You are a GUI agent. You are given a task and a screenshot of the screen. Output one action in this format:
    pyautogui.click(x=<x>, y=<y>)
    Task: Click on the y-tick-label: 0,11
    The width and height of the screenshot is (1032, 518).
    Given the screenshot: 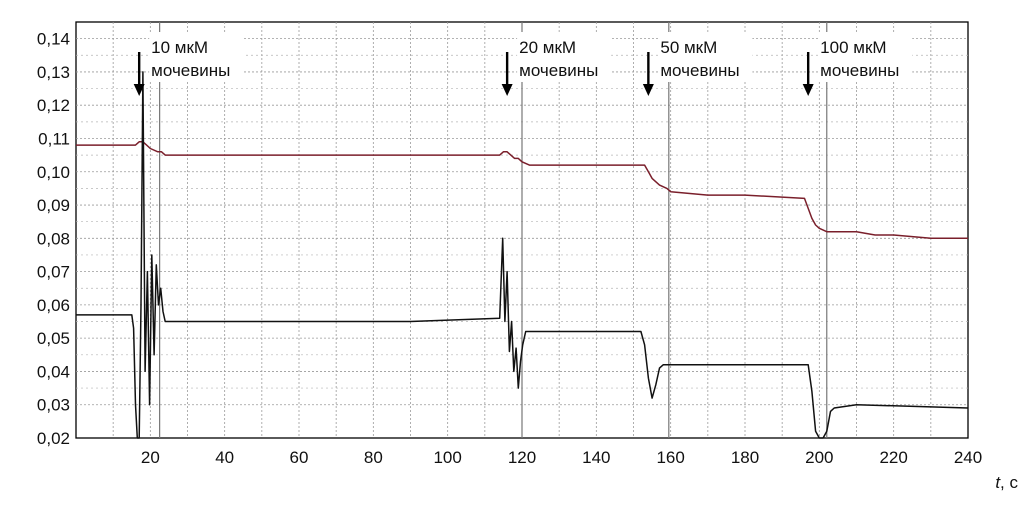 What is the action you would take?
    pyautogui.click(x=54, y=138)
    